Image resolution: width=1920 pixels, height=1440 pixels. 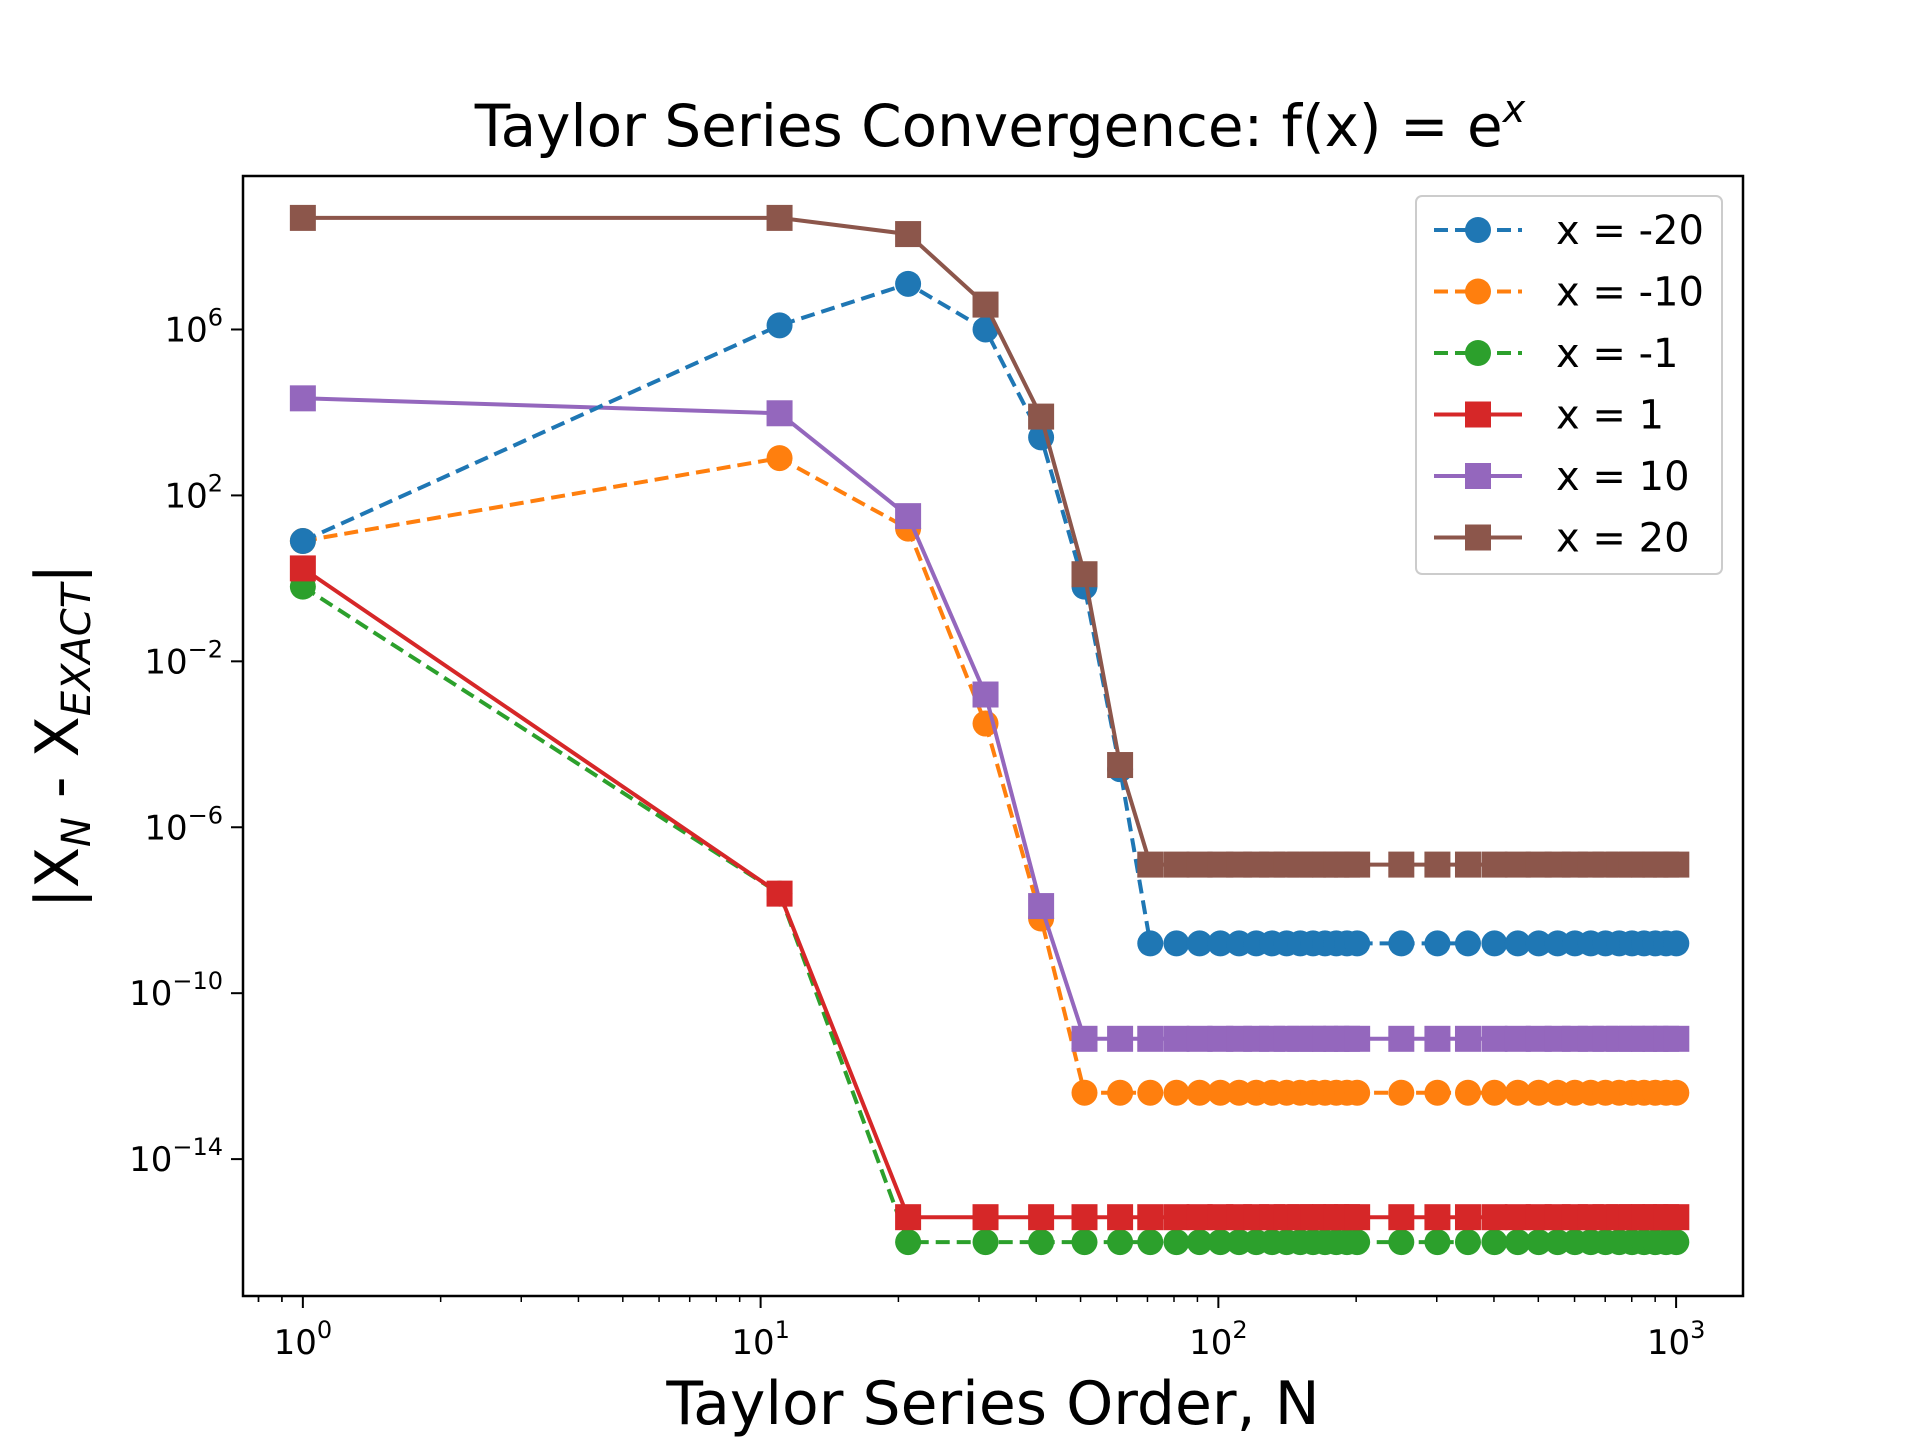 I want to click on x-tick-exp: 0, so click(x=324, y=1330).